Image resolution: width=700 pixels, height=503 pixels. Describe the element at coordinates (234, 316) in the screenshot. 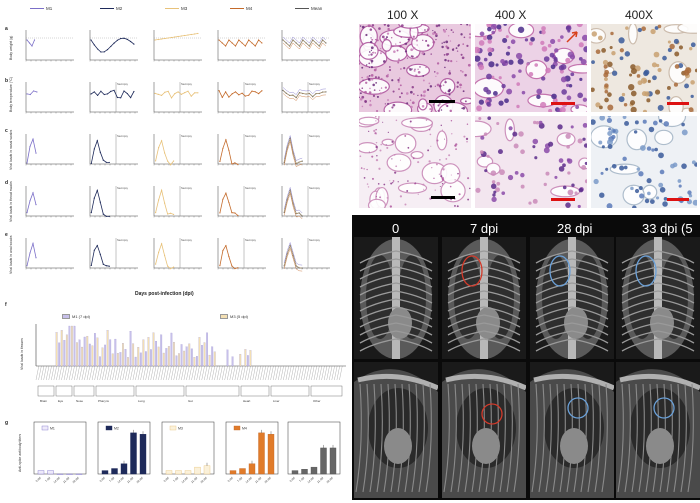

I see `tissue-legend-m3: M3 (5 dpi)` at that location.